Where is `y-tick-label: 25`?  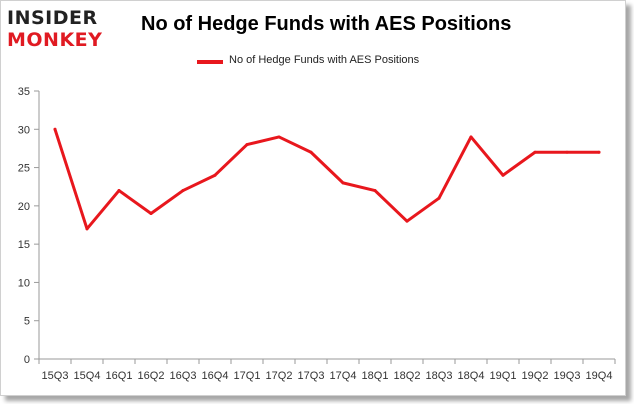
y-tick-label: 25 is located at coordinates (24, 169).